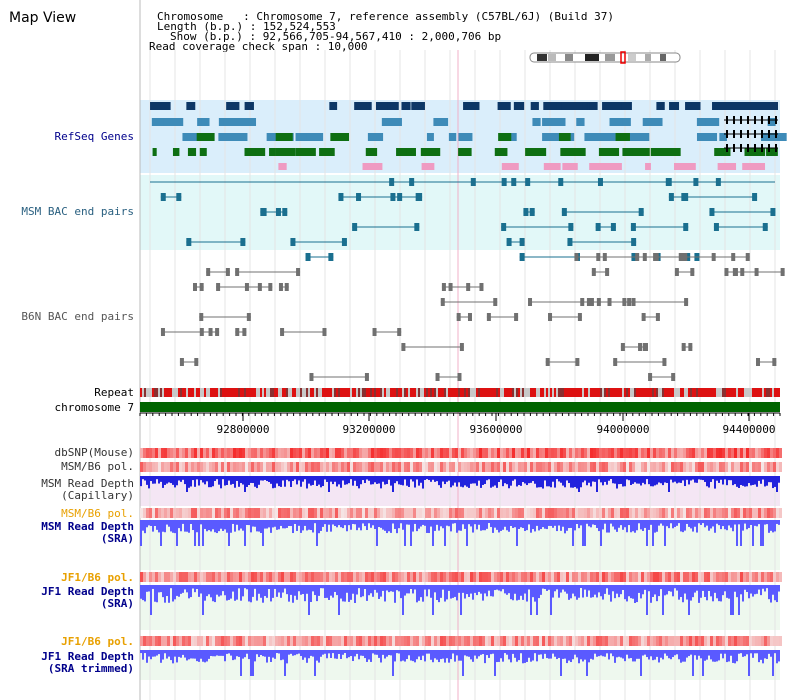  Describe the element at coordinates (87, 662) in the screenshot. I see `track-label-jf1-depth-trimmed: JF1 Read Depth (SRA trimmed)` at that location.